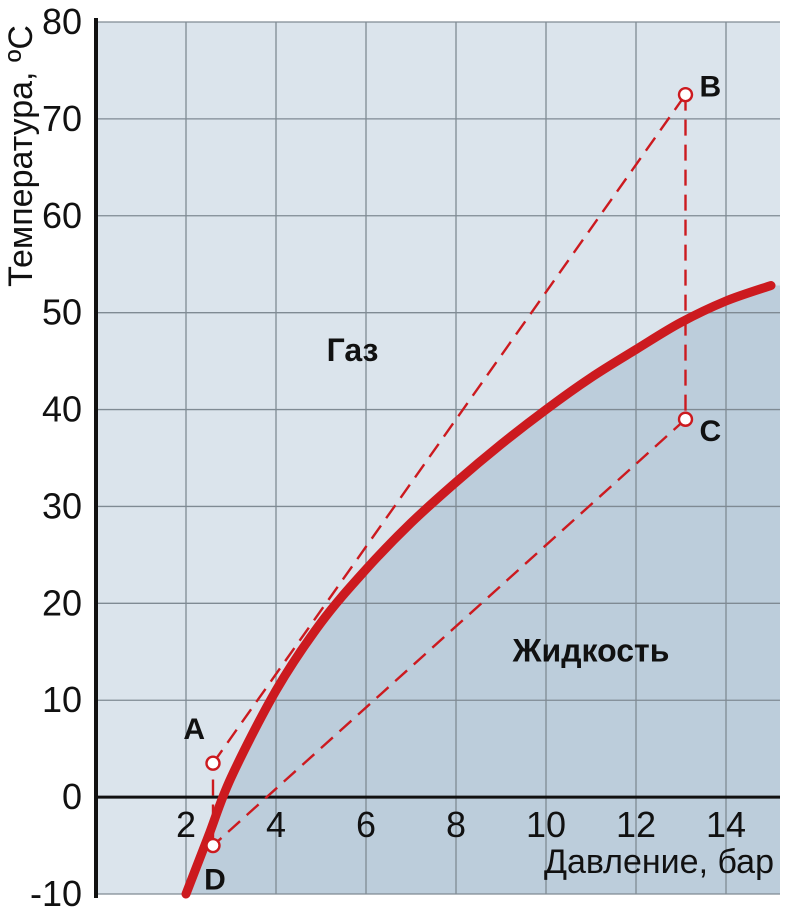 The width and height of the screenshot is (800, 916). I want to click on x-axis-title: Давление, бар, so click(659, 862).